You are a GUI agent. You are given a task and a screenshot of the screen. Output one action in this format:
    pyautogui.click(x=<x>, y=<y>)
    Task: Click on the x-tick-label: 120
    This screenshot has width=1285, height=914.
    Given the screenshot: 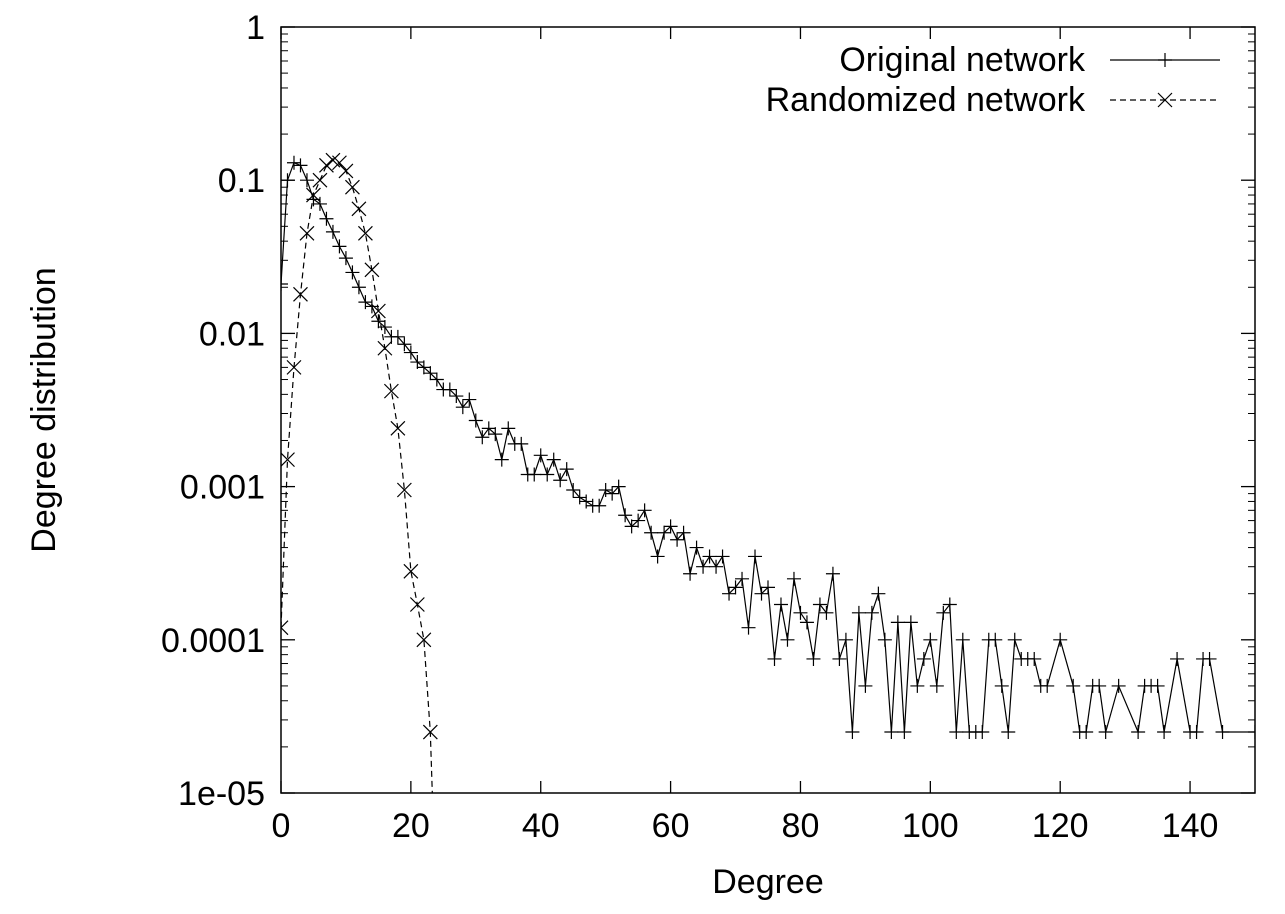 What is the action you would take?
    pyautogui.click(x=1060, y=826)
    